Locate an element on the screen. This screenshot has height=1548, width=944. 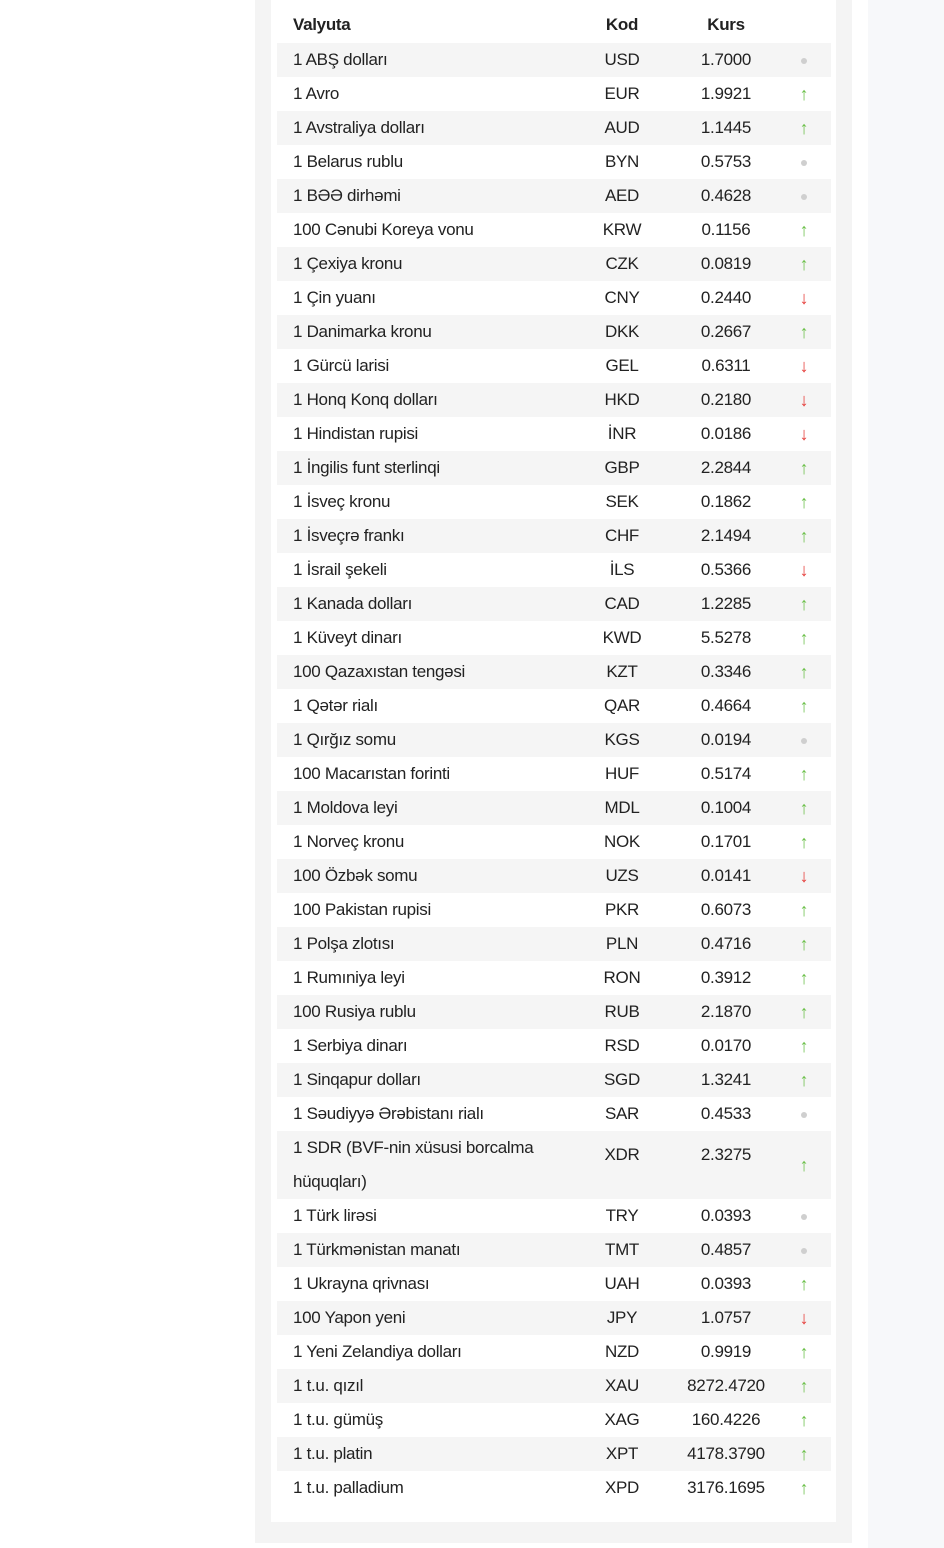
currency-rate: 0.0194 is located at coordinates (726, 739).